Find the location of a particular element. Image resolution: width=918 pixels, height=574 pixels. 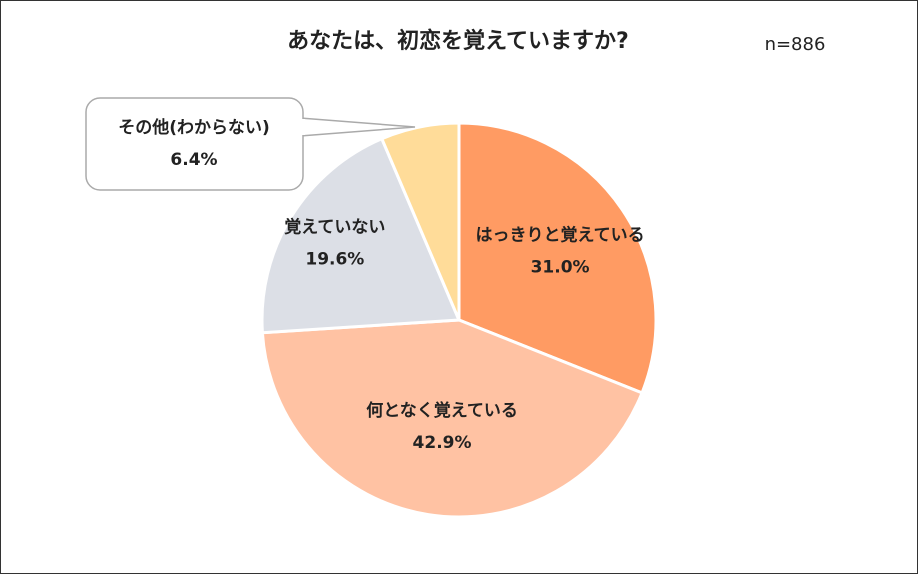

slice-value: 42.9% is located at coordinates (442, 443).